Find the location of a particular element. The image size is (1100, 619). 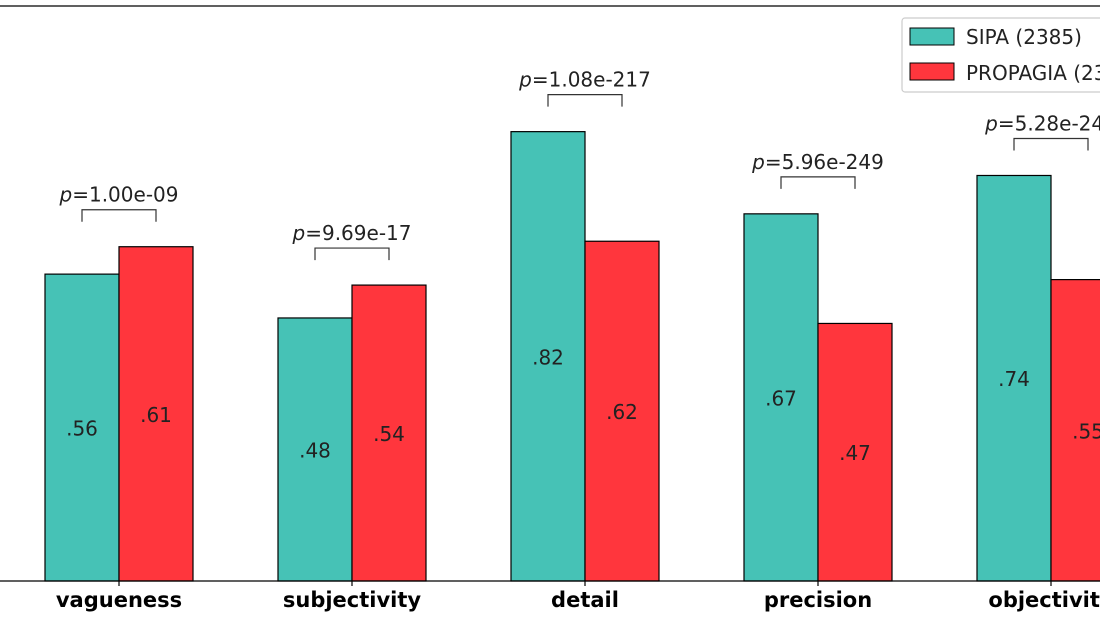

bar-value-label: .54 is located at coordinates (389, 434).